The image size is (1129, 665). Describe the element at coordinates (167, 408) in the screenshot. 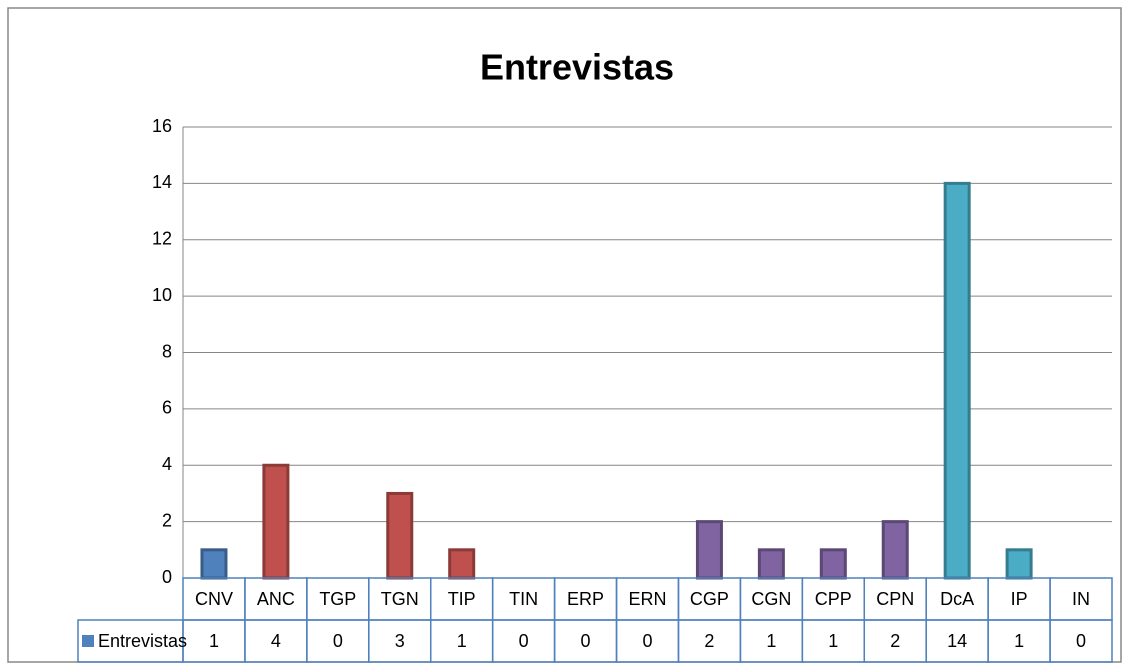

I see `y-tick-label: 6` at that location.